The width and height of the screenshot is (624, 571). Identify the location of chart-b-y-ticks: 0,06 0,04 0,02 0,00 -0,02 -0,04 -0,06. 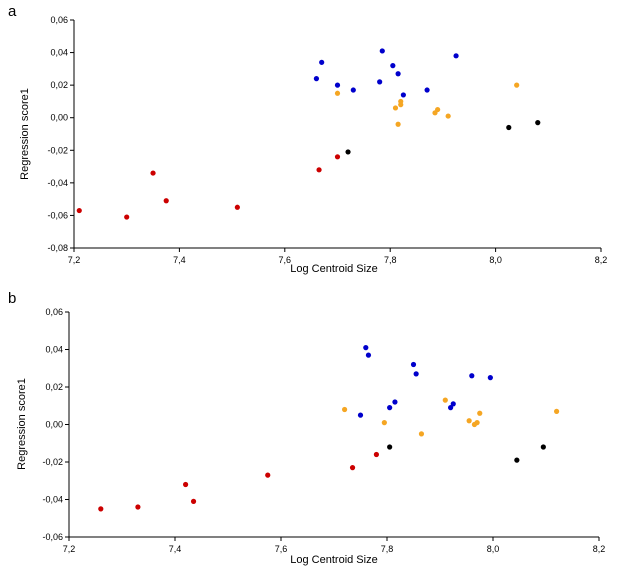
(55, 424).